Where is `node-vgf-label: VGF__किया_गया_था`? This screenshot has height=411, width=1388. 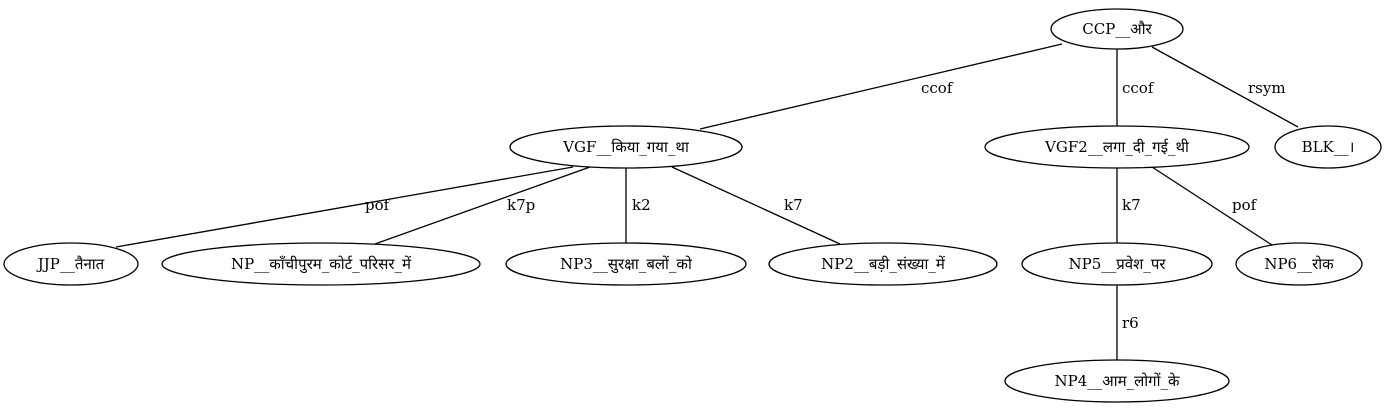 node-vgf-label: VGF__किया_गया_था is located at coordinates (626, 147).